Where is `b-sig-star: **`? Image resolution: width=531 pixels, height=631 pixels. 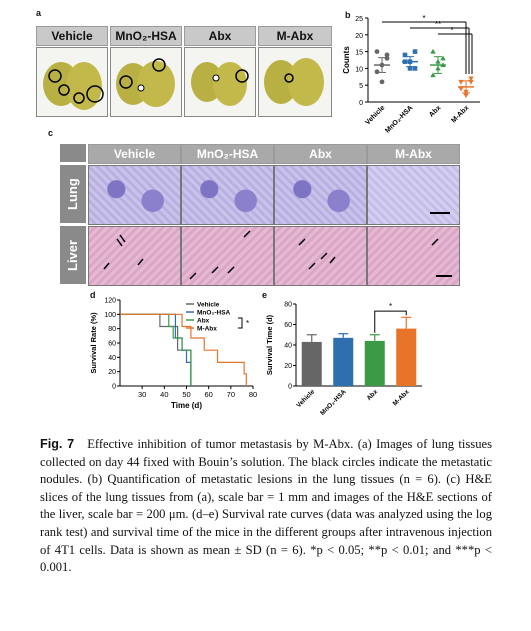
b-sig-star: ** is located at coordinates (438, 24).